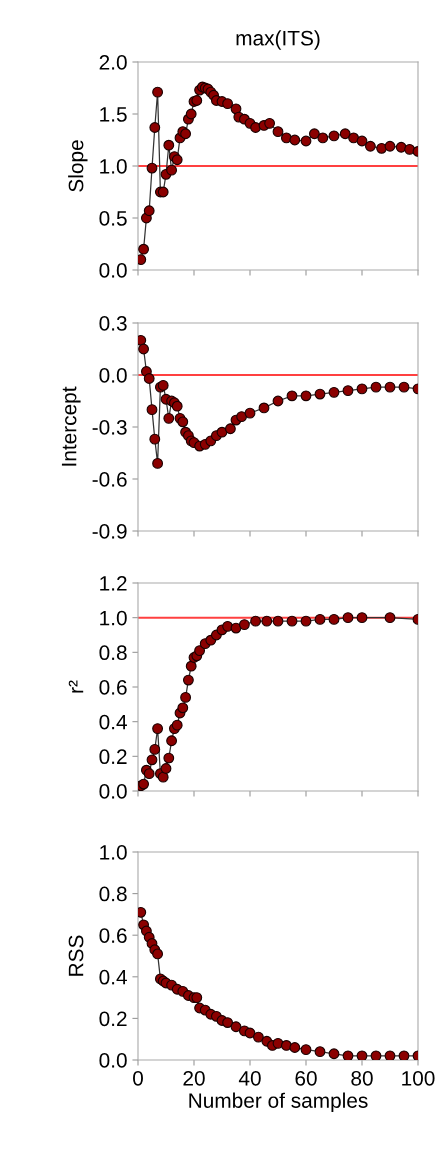  Describe the element at coordinates (113, 218) in the screenshot. I see `y-tick-label: 0.5` at that location.